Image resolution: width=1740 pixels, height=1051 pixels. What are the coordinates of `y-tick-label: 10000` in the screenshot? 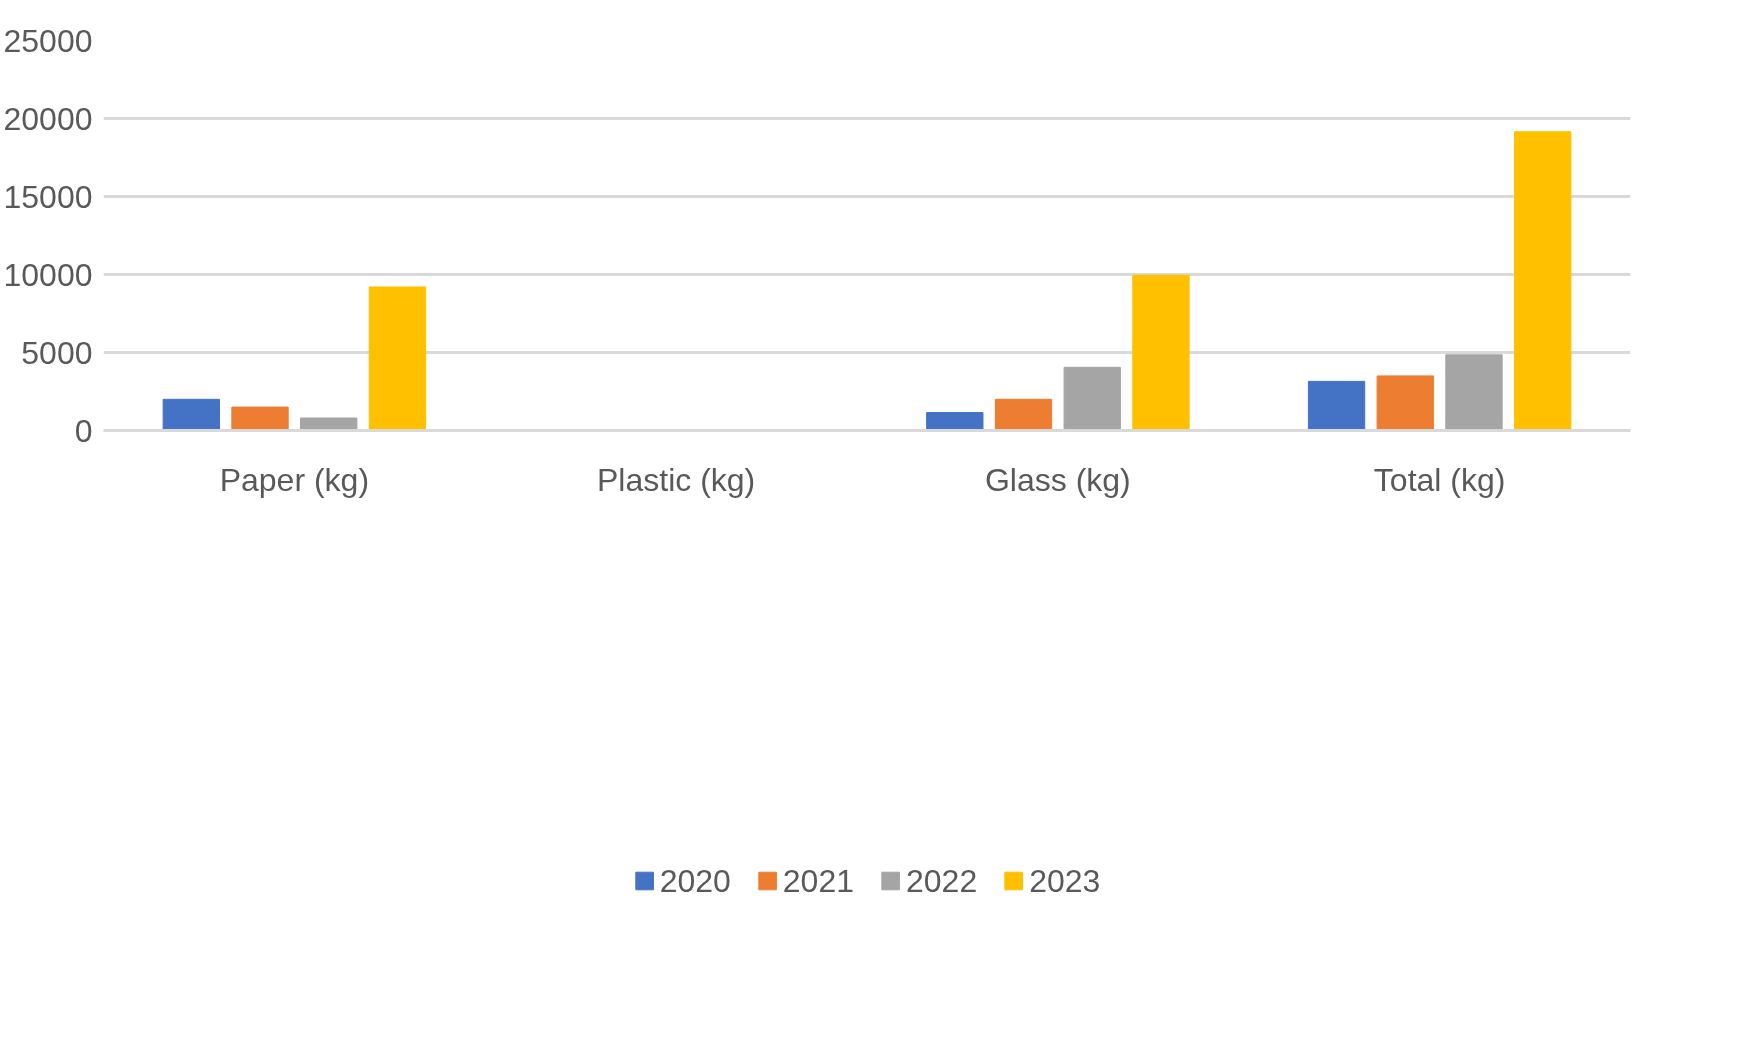 It's located at (48, 274).